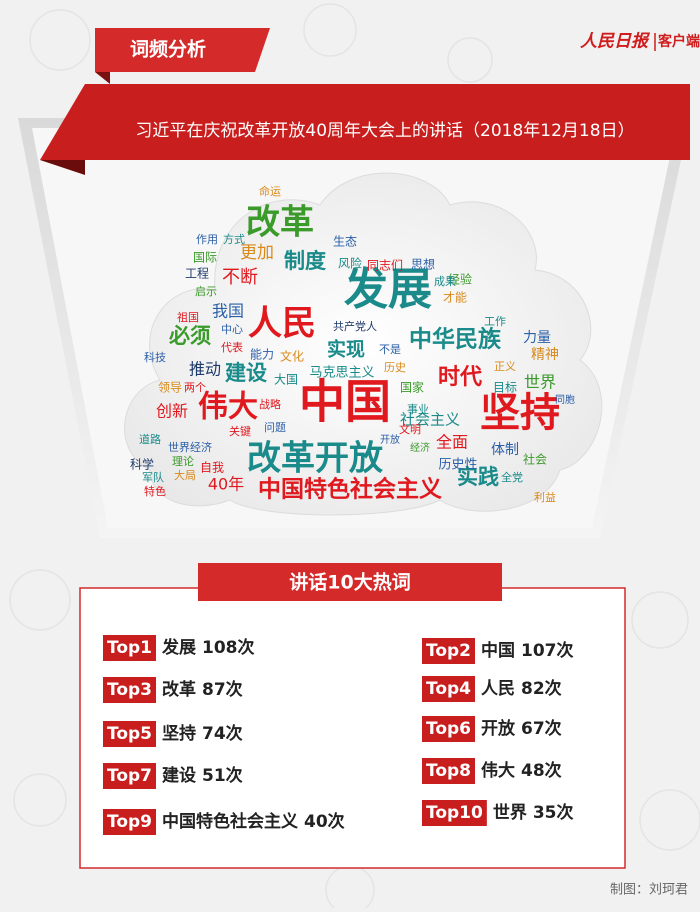 The image size is (700, 912). Describe the element at coordinates (430, 420) in the screenshot. I see `cloud-word: 社会主义` at that location.